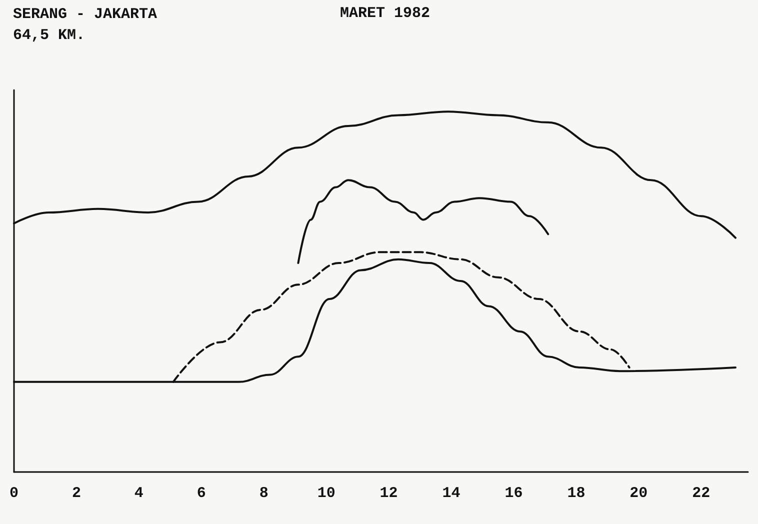 The height and width of the screenshot is (524, 758). Describe the element at coordinates (639, 493) in the screenshot. I see `x-tick-label: 20` at that location.